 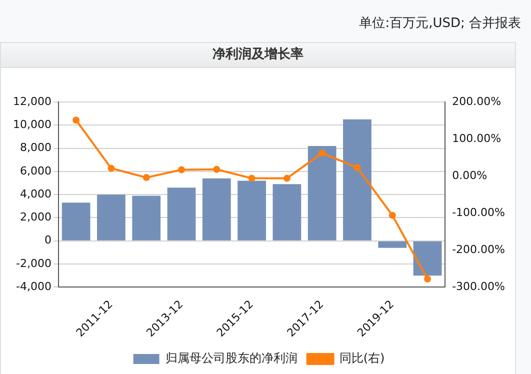 What do you see at coordinates (34, 263) in the screenshot?
I see `y-tick-label: -2,000` at bounding box center [34, 263].